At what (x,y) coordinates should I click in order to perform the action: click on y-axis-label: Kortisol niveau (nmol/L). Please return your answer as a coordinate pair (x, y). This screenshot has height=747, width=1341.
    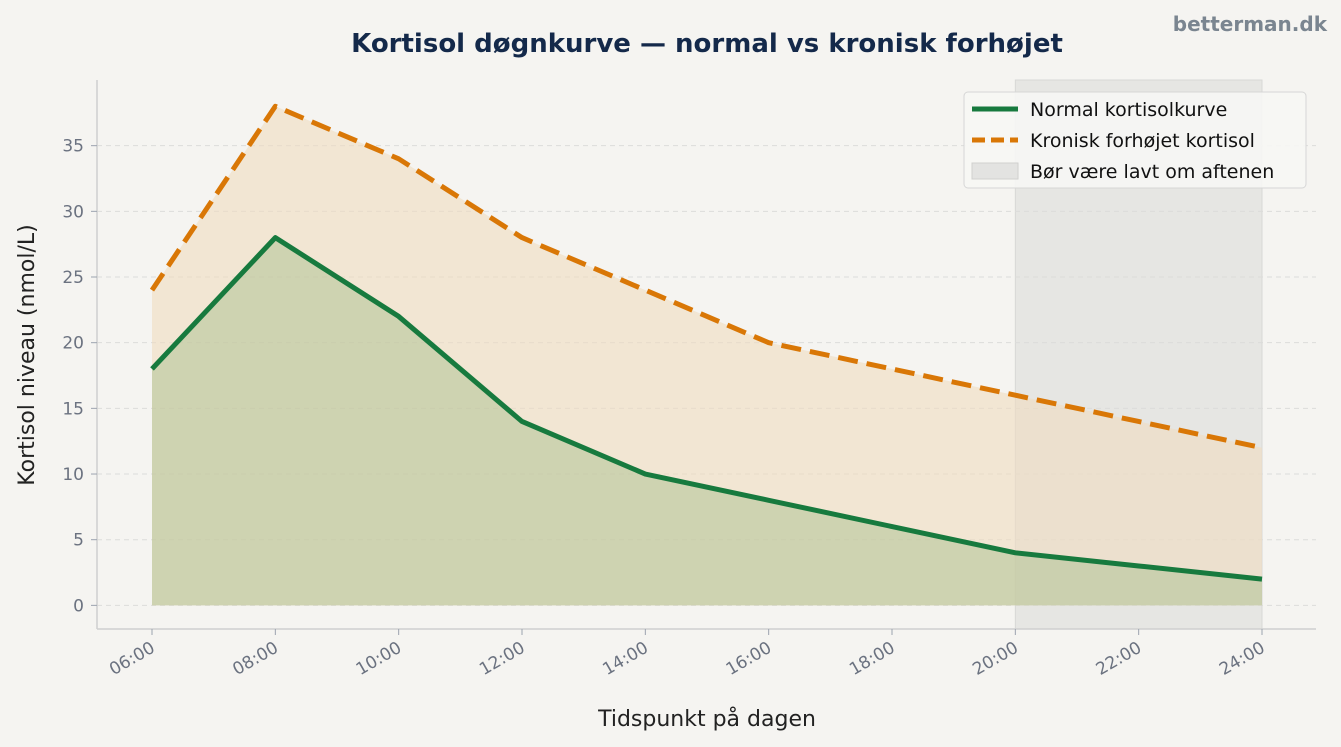
    Looking at the image, I should click on (27, 354).